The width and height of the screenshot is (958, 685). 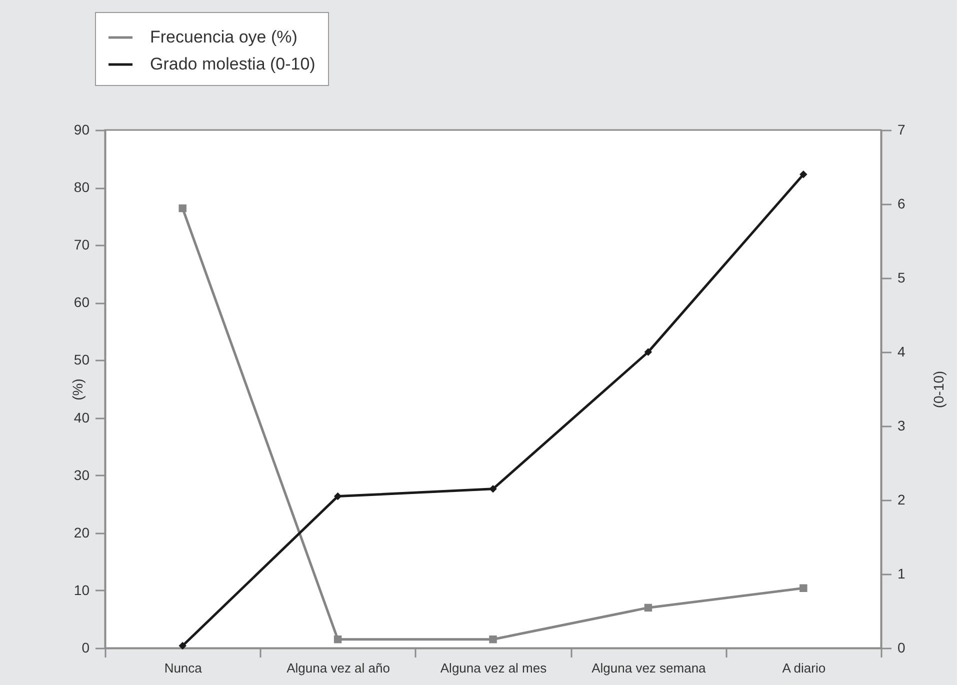 I want to click on y-axis-title: (%), so click(x=78, y=389).